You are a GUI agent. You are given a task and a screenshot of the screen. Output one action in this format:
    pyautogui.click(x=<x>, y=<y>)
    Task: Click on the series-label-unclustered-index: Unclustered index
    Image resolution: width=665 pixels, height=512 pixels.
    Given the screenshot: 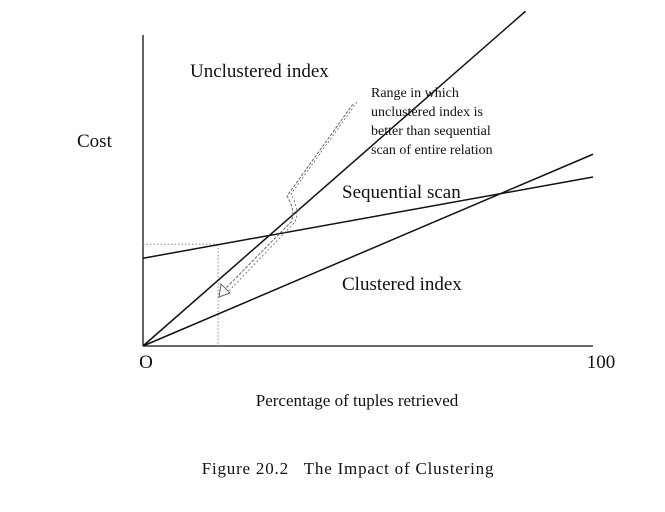 What is the action you would take?
    pyautogui.click(x=259, y=71)
    